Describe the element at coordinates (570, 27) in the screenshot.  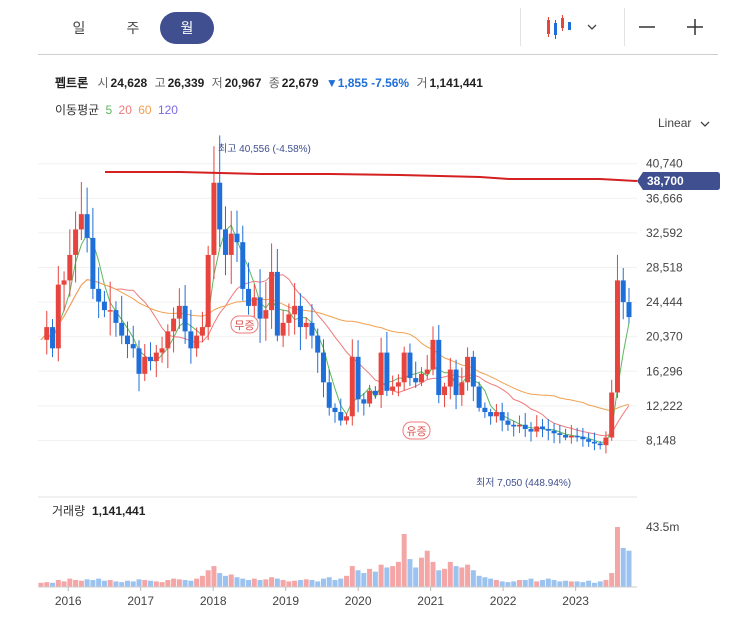
I see `chart-type-button` at that location.